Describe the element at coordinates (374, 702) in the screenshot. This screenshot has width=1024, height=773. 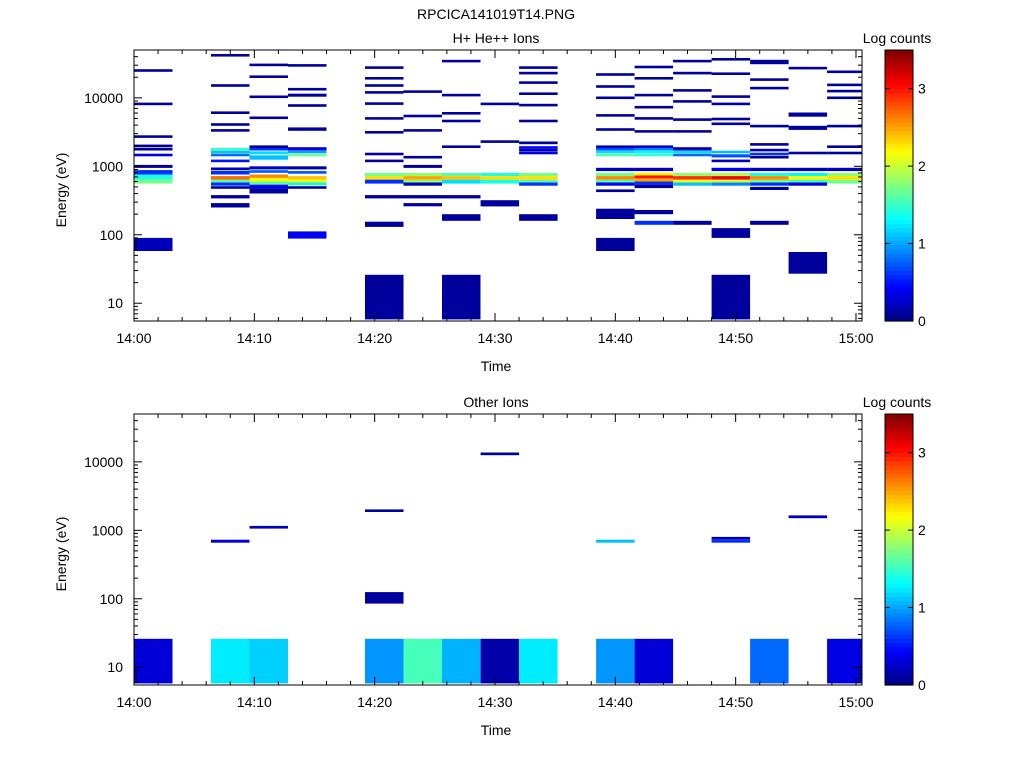
I see `x-tick-label: 14:20` at that location.